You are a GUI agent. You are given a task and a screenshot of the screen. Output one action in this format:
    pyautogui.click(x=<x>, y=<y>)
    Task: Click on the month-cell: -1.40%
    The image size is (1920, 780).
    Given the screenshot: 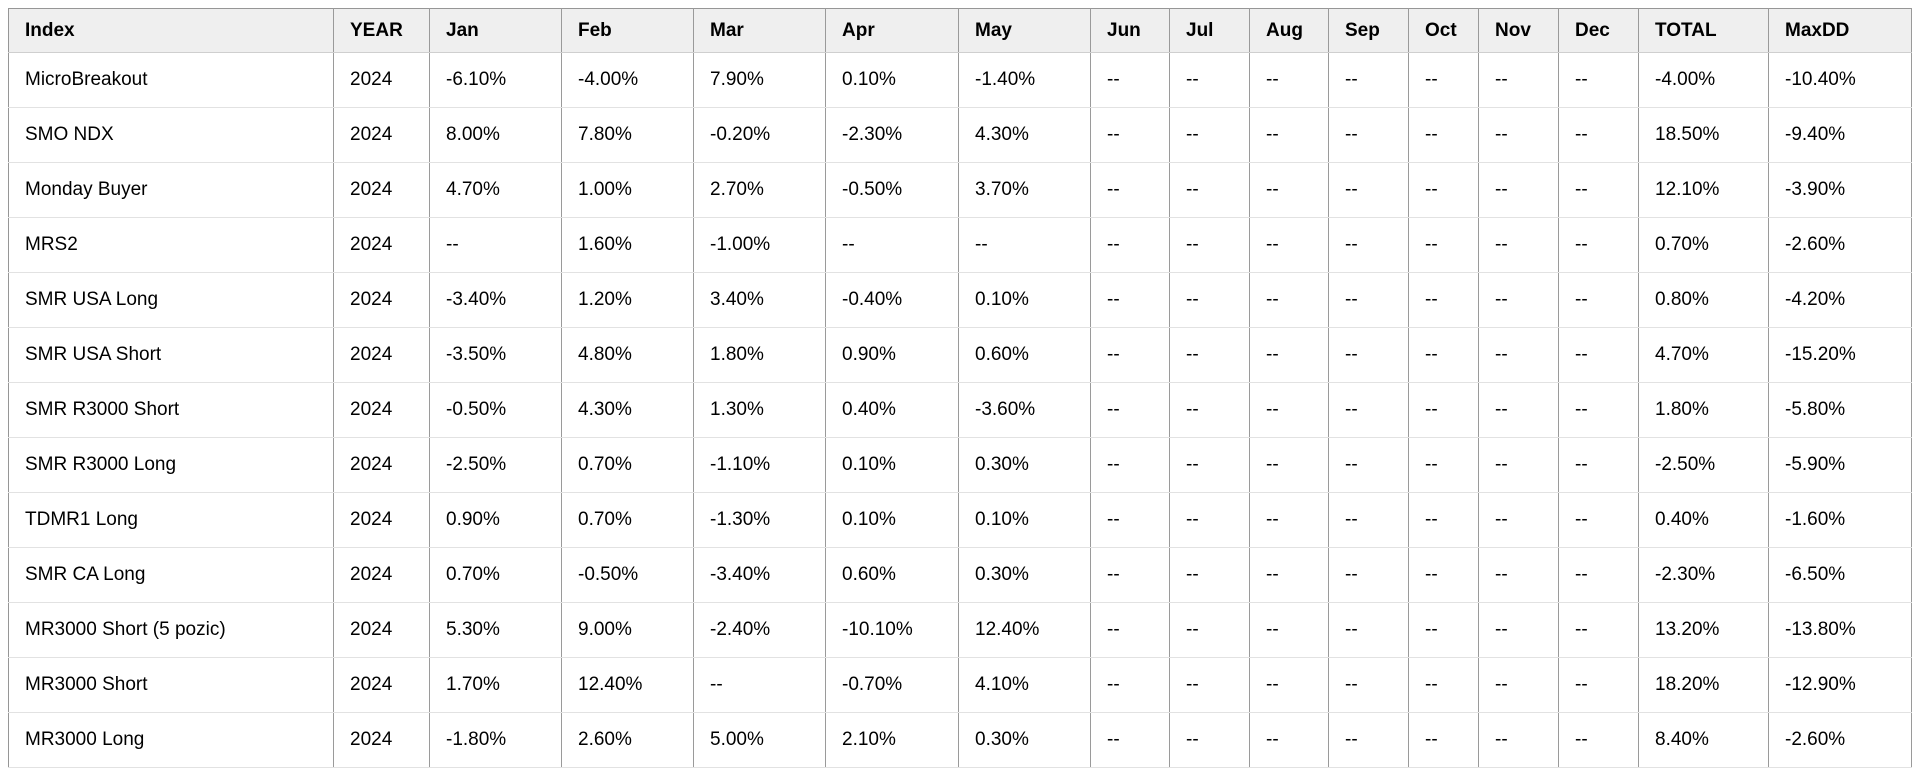 What is the action you would take?
    pyautogui.click(x=1024, y=80)
    